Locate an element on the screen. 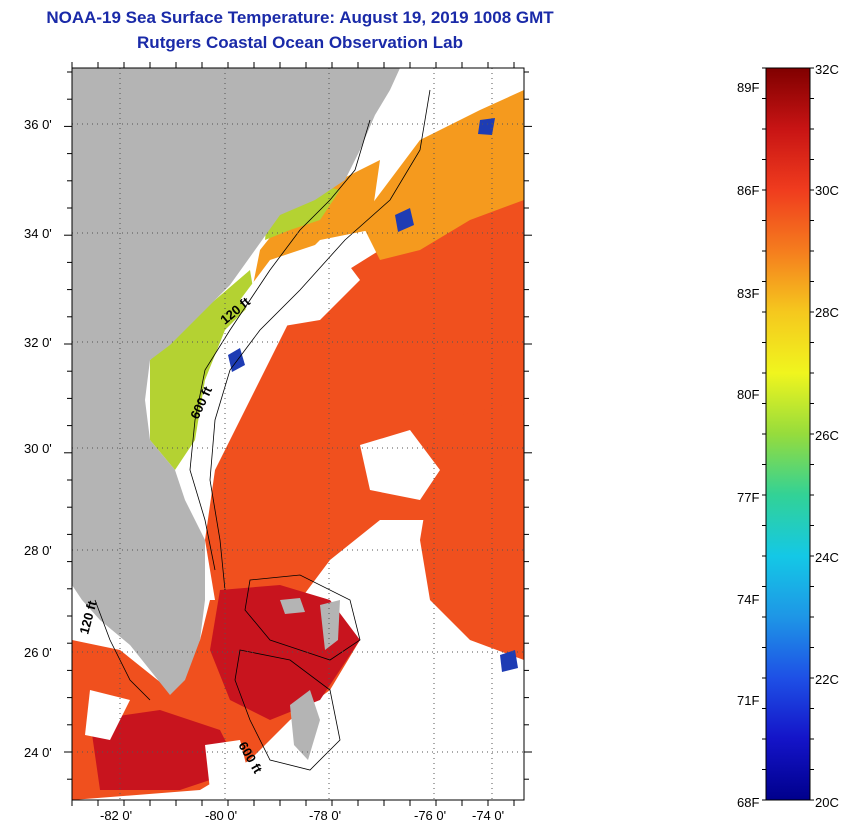 This screenshot has width=849, height=832. lat-label: 34 0' is located at coordinates (38, 233).